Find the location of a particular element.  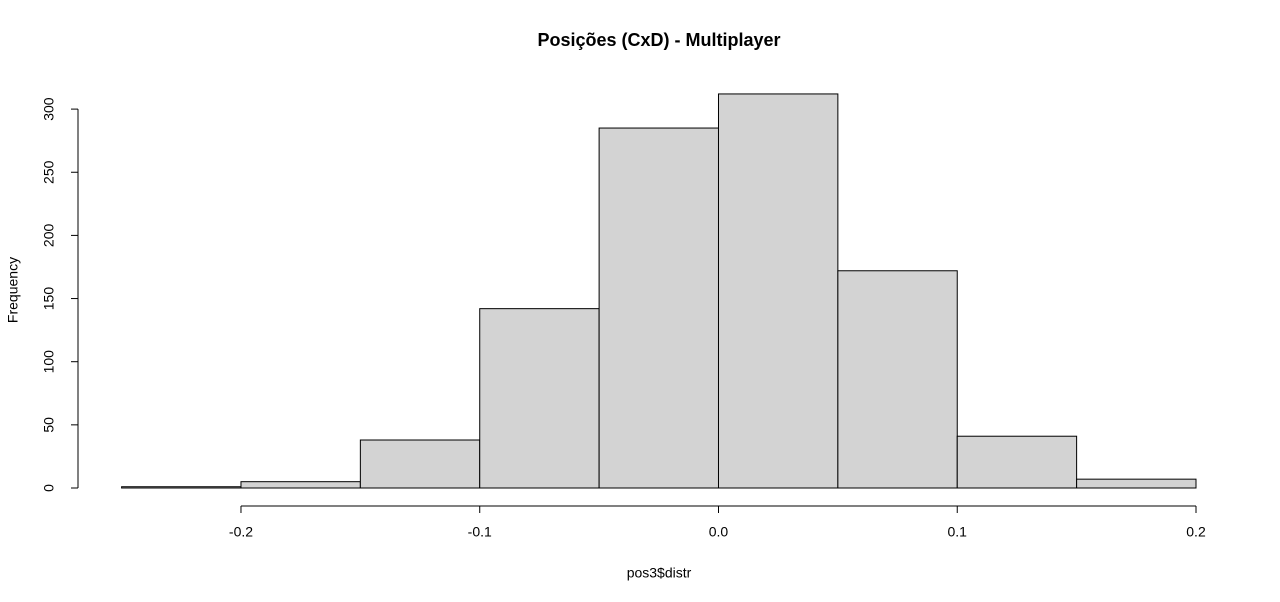

y-axis-label: Frequency is located at coordinates (13, 290).